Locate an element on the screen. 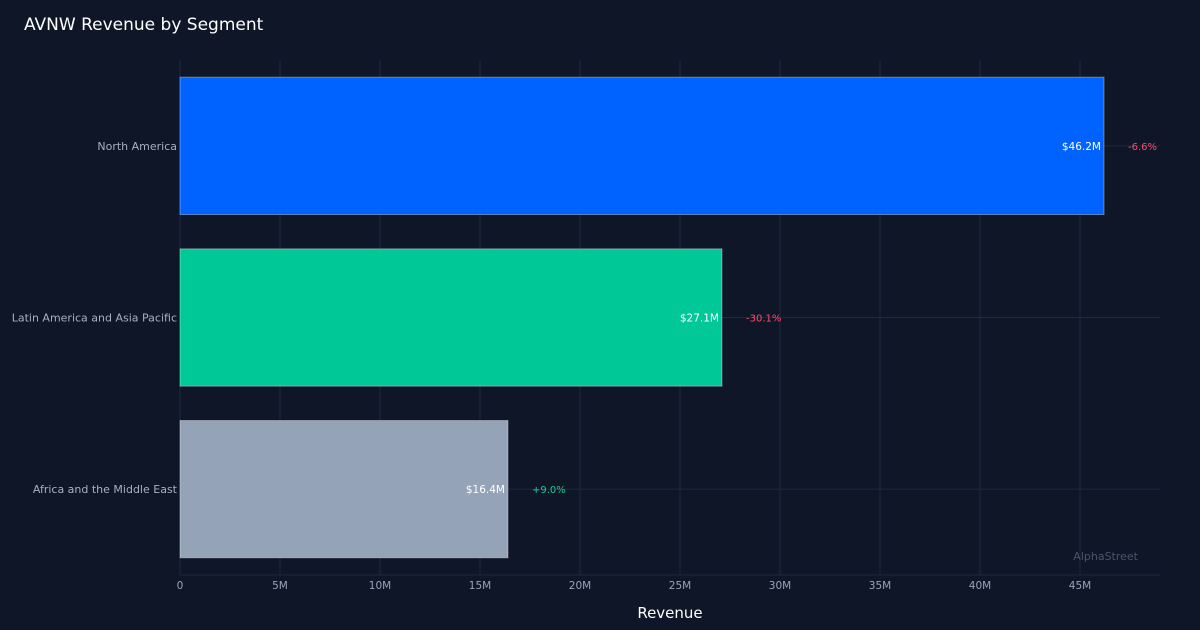  chart-title: AVNW Revenue by Segment is located at coordinates (144, 25).